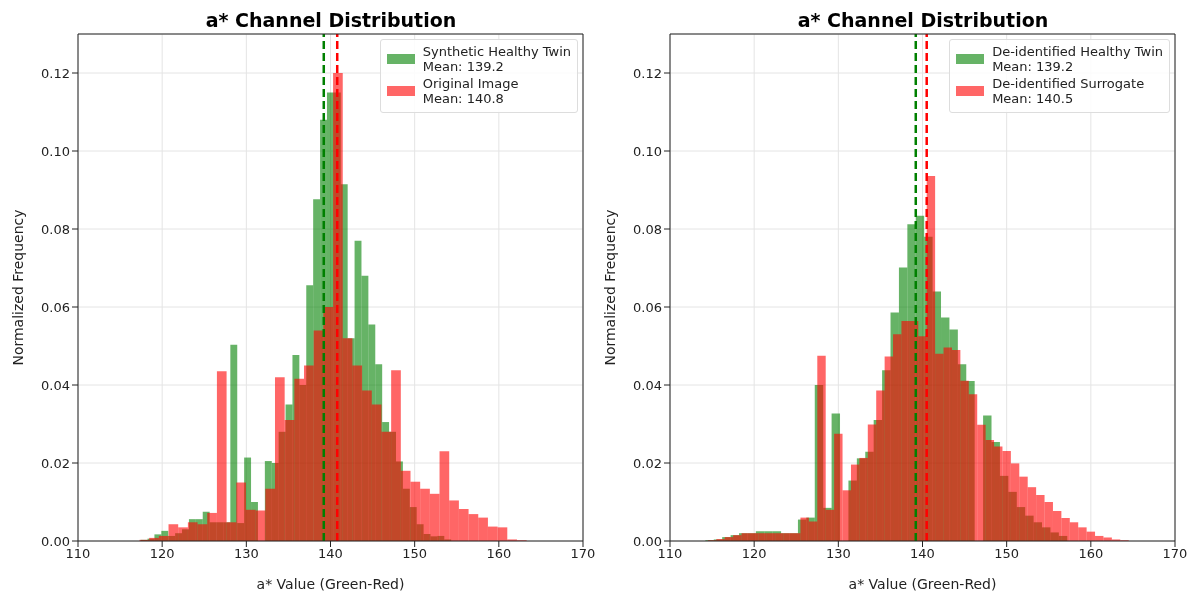 This screenshot has width=1200, height=598. What do you see at coordinates (1077, 59) in the screenshot?
I see `legend-label: De-identified Healthy Twin Mean: 139.2` at bounding box center [1077, 59].